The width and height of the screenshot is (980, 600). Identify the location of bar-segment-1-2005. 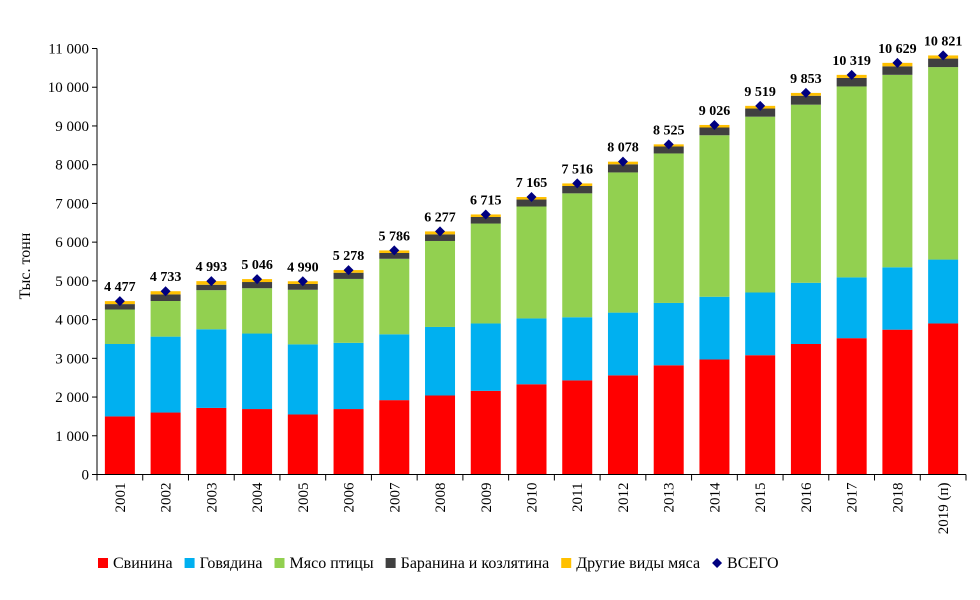
(302, 444).